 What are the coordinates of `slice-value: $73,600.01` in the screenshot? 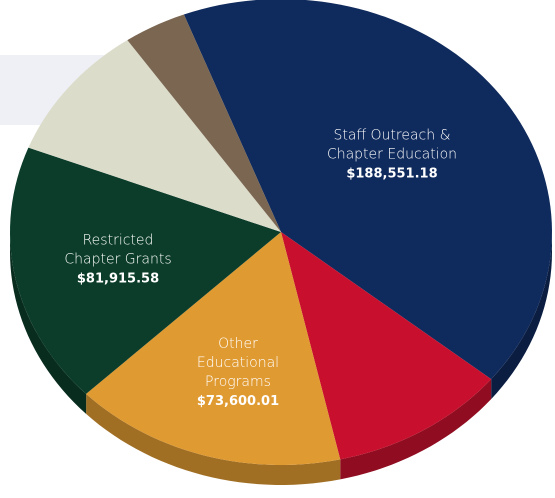 It's located at (238, 401).